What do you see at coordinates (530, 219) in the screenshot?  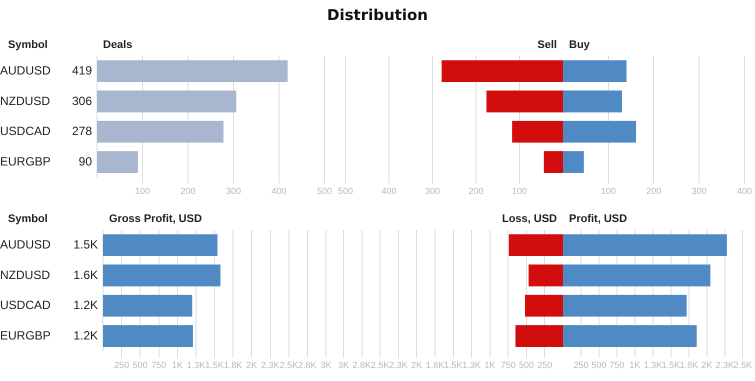 I see `x-axis-title: Loss, USD` at bounding box center [530, 219].